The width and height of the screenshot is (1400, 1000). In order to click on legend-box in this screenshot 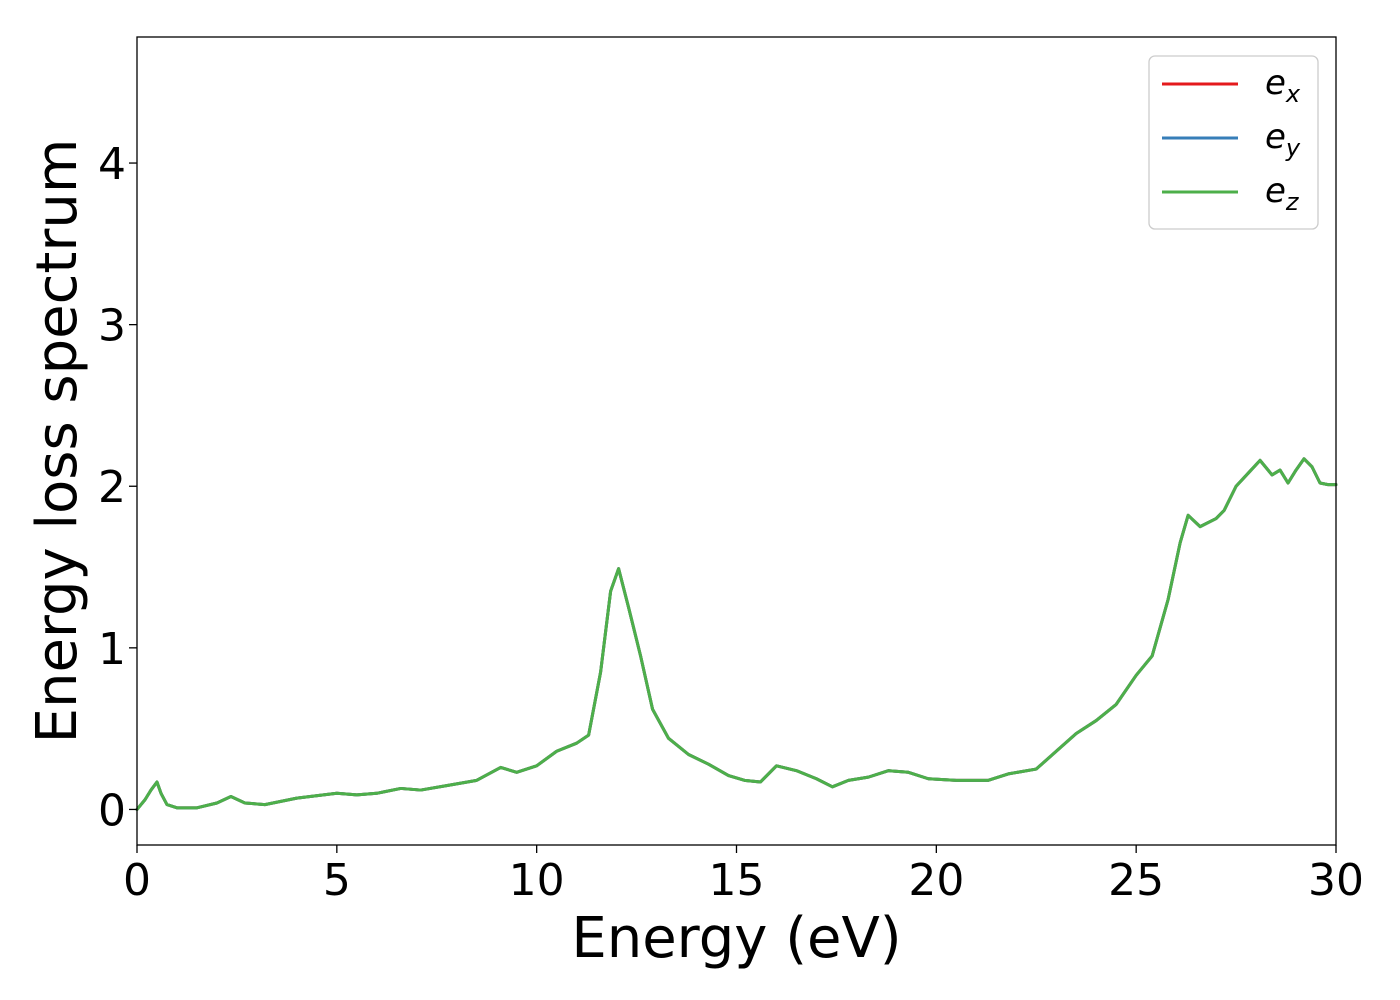, I will do `click(1233, 142)`.